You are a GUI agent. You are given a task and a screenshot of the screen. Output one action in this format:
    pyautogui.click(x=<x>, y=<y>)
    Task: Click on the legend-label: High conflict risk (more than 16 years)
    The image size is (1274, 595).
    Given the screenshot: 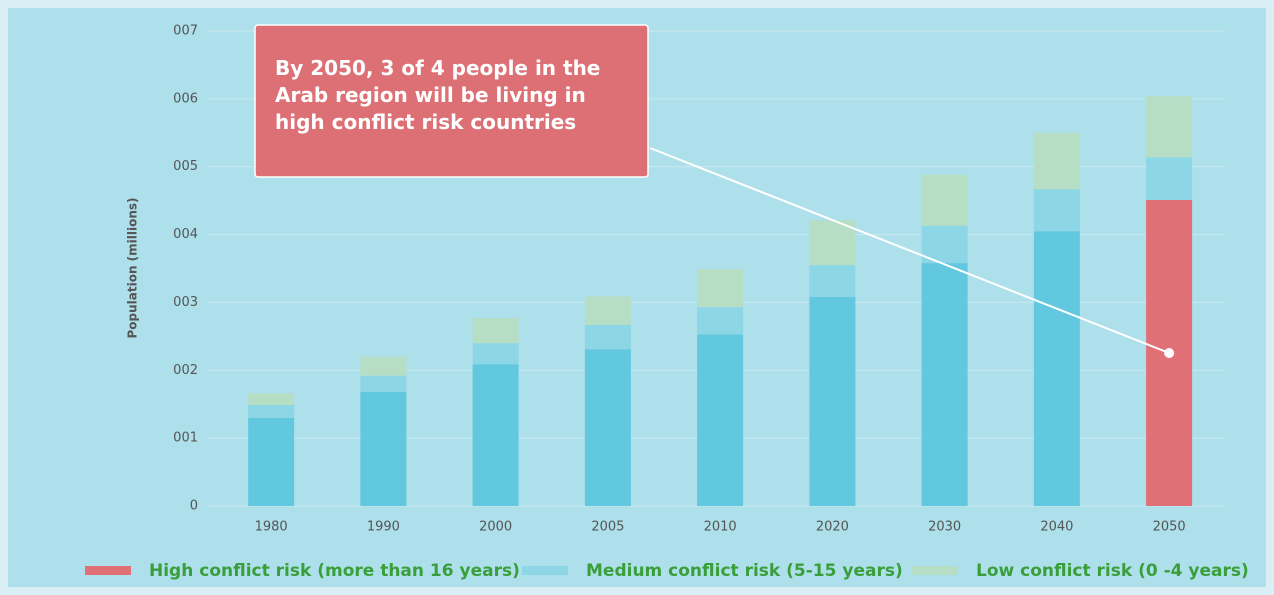 What is the action you would take?
    pyautogui.click(x=334, y=571)
    